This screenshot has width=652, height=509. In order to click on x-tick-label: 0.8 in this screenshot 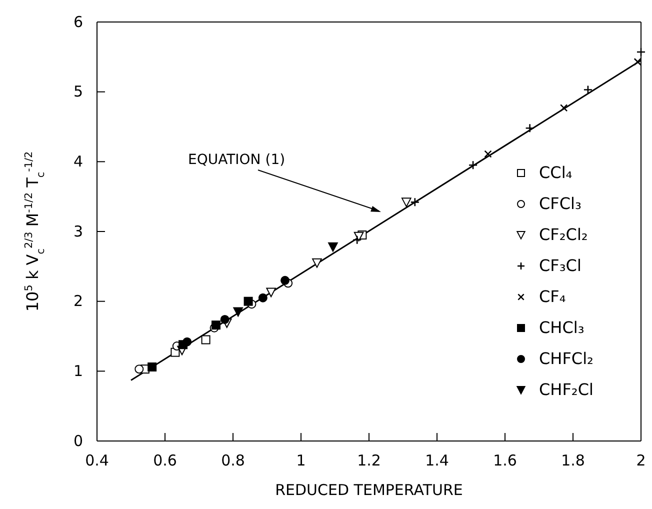, I will do `click(233, 461)`.